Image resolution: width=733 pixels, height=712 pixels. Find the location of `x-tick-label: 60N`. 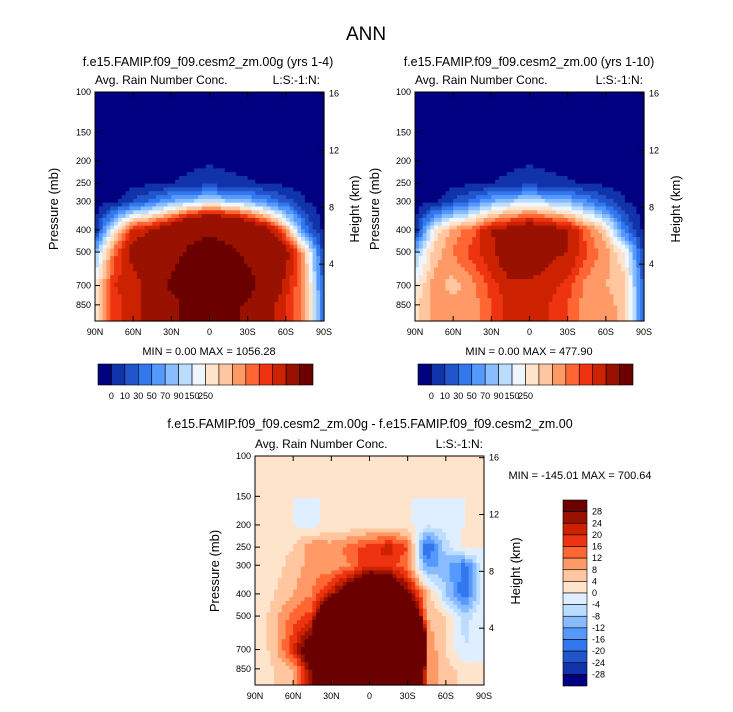

x-tick-label: 60N is located at coordinates (133, 332).